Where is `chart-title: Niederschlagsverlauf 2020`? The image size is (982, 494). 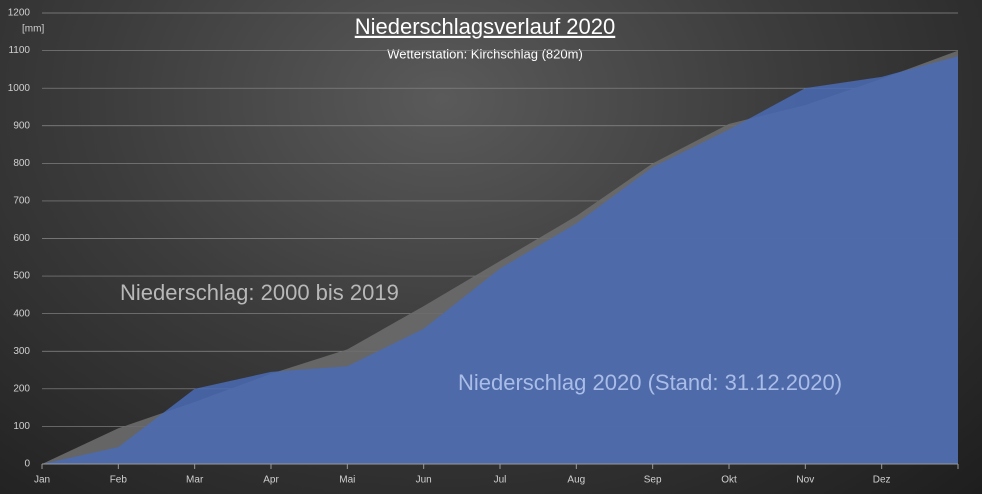 chart-title: Niederschlagsverlauf 2020 is located at coordinates (485, 26).